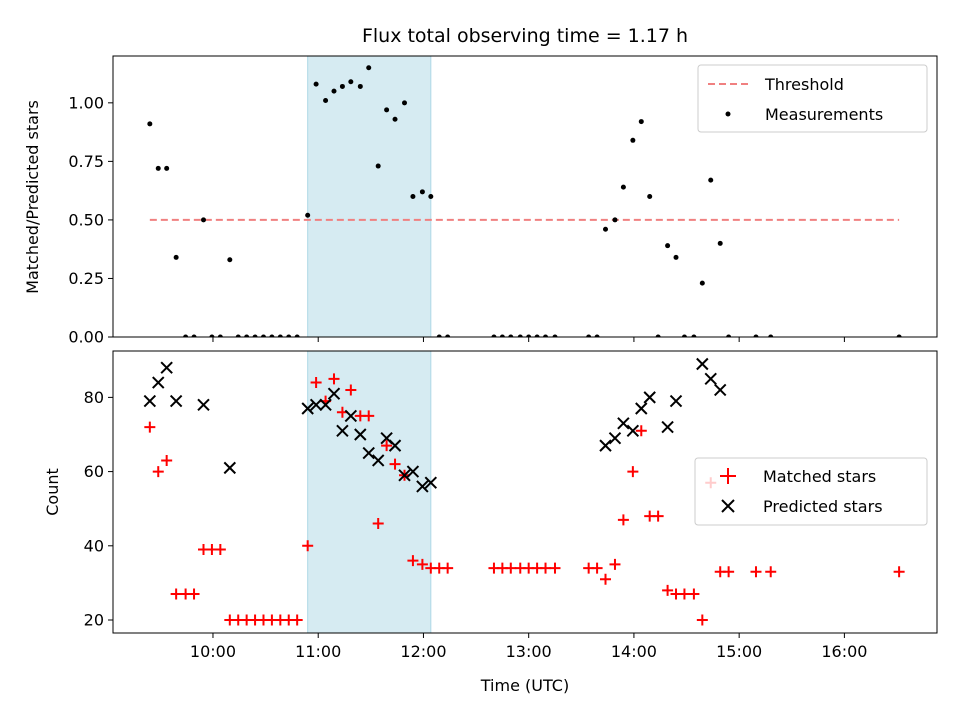 The image size is (960, 720). Describe the element at coordinates (844, 651) in the screenshot. I see `x-tick-label-6: 16:00` at that location.